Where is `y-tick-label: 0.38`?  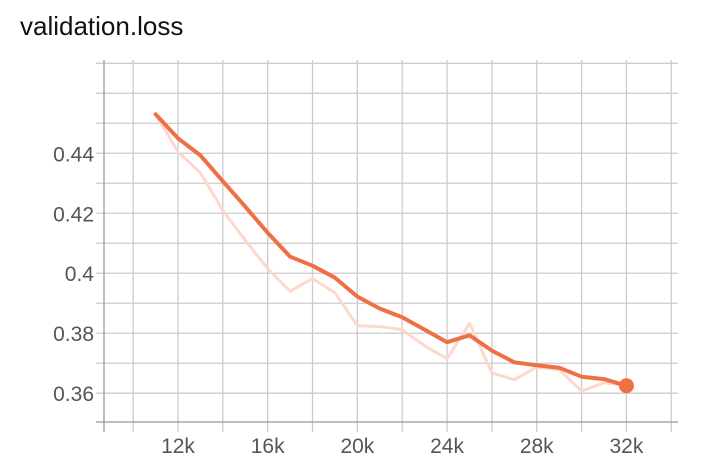 y-tick-label: 0.38 is located at coordinates (73, 334).